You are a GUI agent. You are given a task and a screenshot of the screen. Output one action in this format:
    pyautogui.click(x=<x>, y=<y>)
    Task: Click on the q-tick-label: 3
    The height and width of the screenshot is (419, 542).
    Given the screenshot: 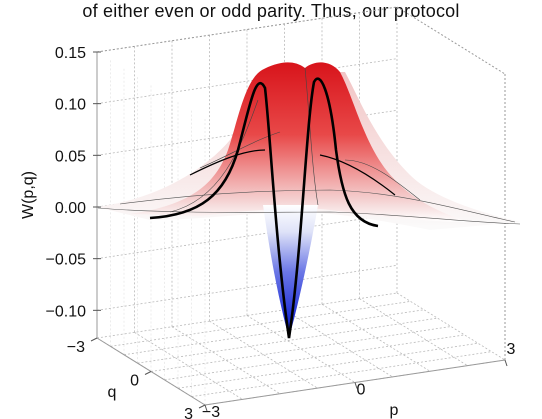 What is the action you would take?
    pyautogui.click(x=188, y=412)
    